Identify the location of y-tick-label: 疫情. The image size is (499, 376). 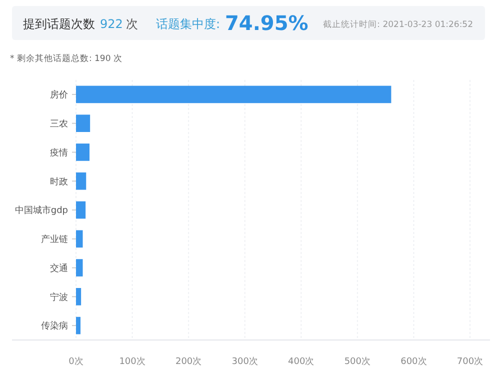
(59, 152).